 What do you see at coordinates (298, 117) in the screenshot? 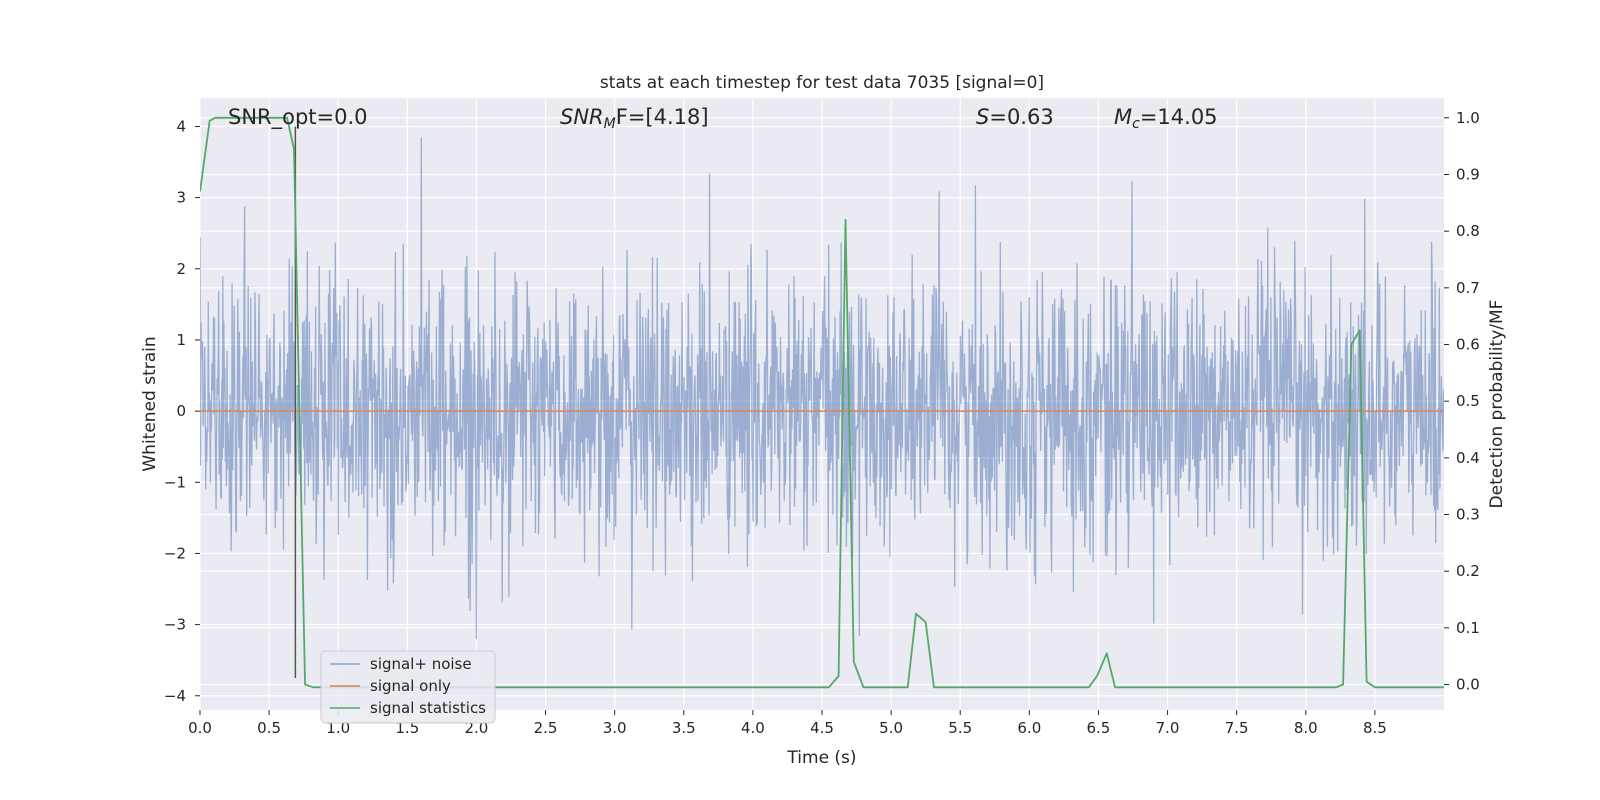
I see `annotation-snr-opt: SNR_opt=0.0` at bounding box center [298, 117].